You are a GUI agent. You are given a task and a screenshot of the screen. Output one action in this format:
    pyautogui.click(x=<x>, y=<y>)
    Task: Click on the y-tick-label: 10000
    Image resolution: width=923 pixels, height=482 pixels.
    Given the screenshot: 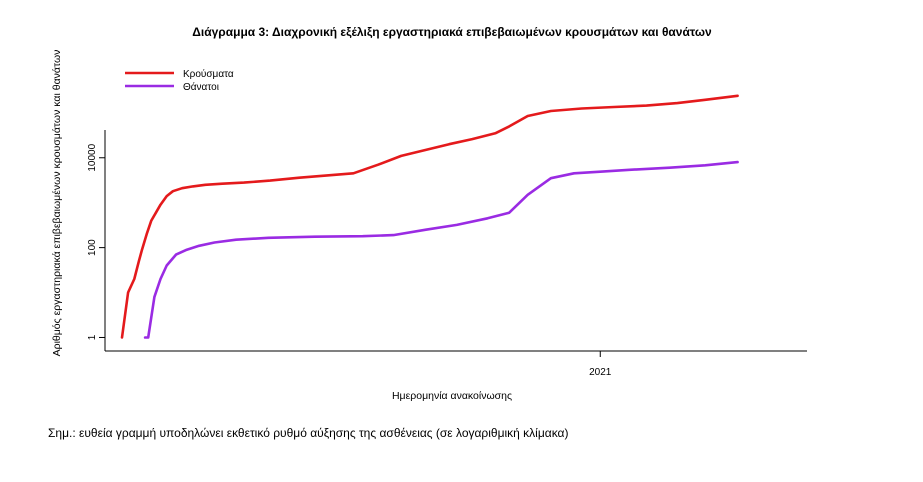 What is the action you would take?
    pyautogui.click(x=92, y=157)
    